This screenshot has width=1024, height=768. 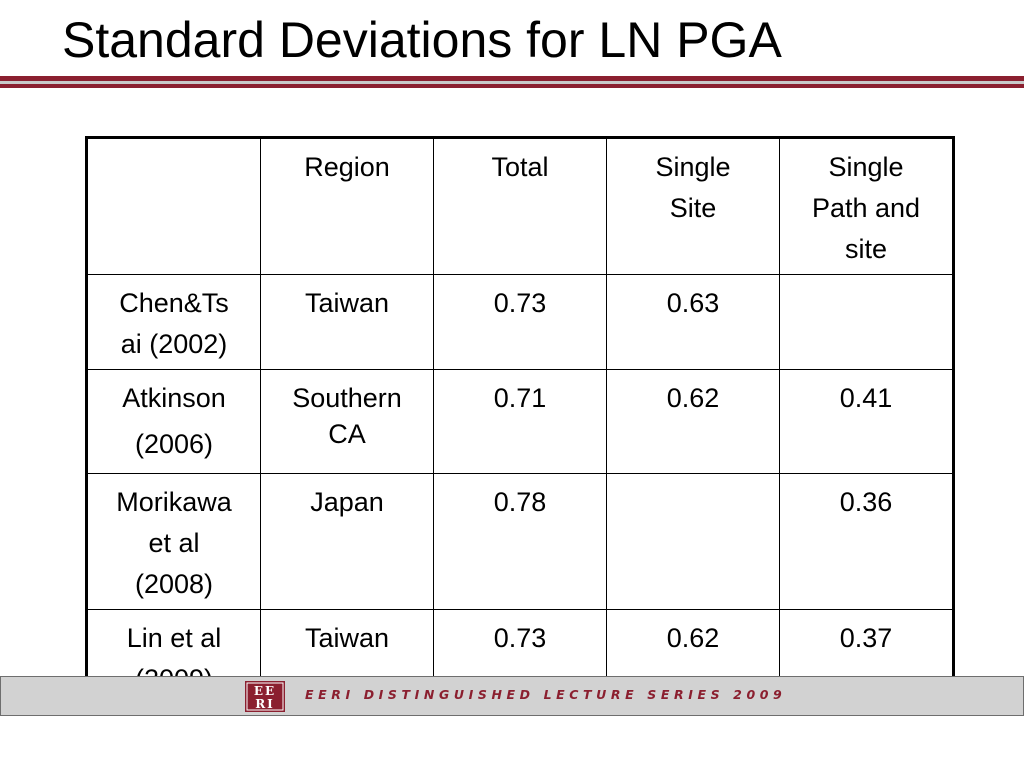 What do you see at coordinates (265, 691) in the screenshot?
I see `svg-text: EE` at bounding box center [265, 691].